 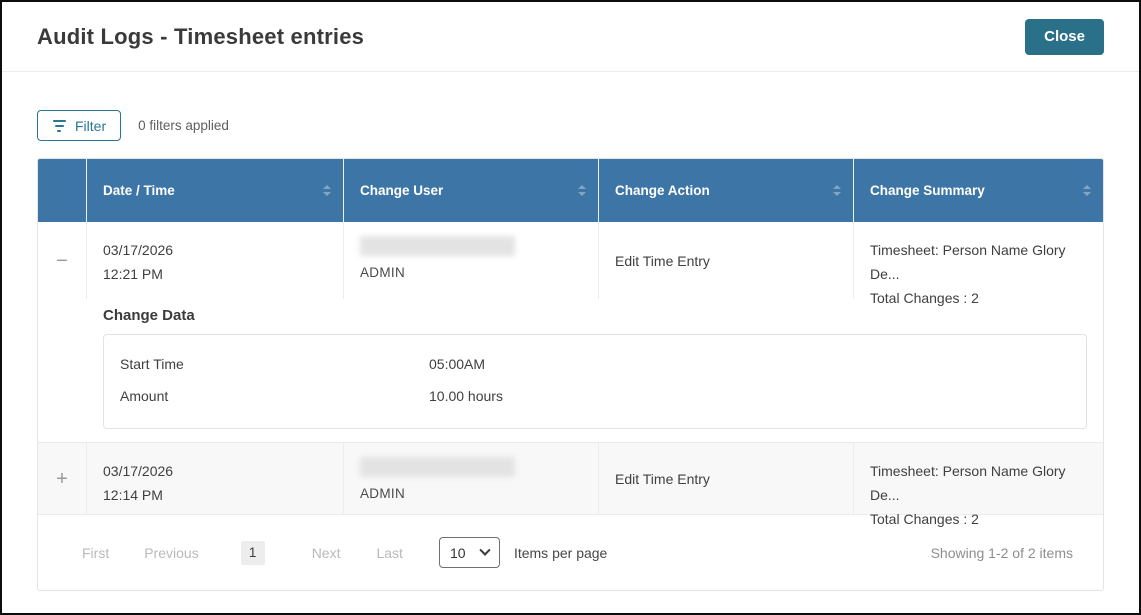 What do you see at coordinates (662, 190) in the screenshot?
I see `column-header-label: Change Action` at bounding box center [662, 190].